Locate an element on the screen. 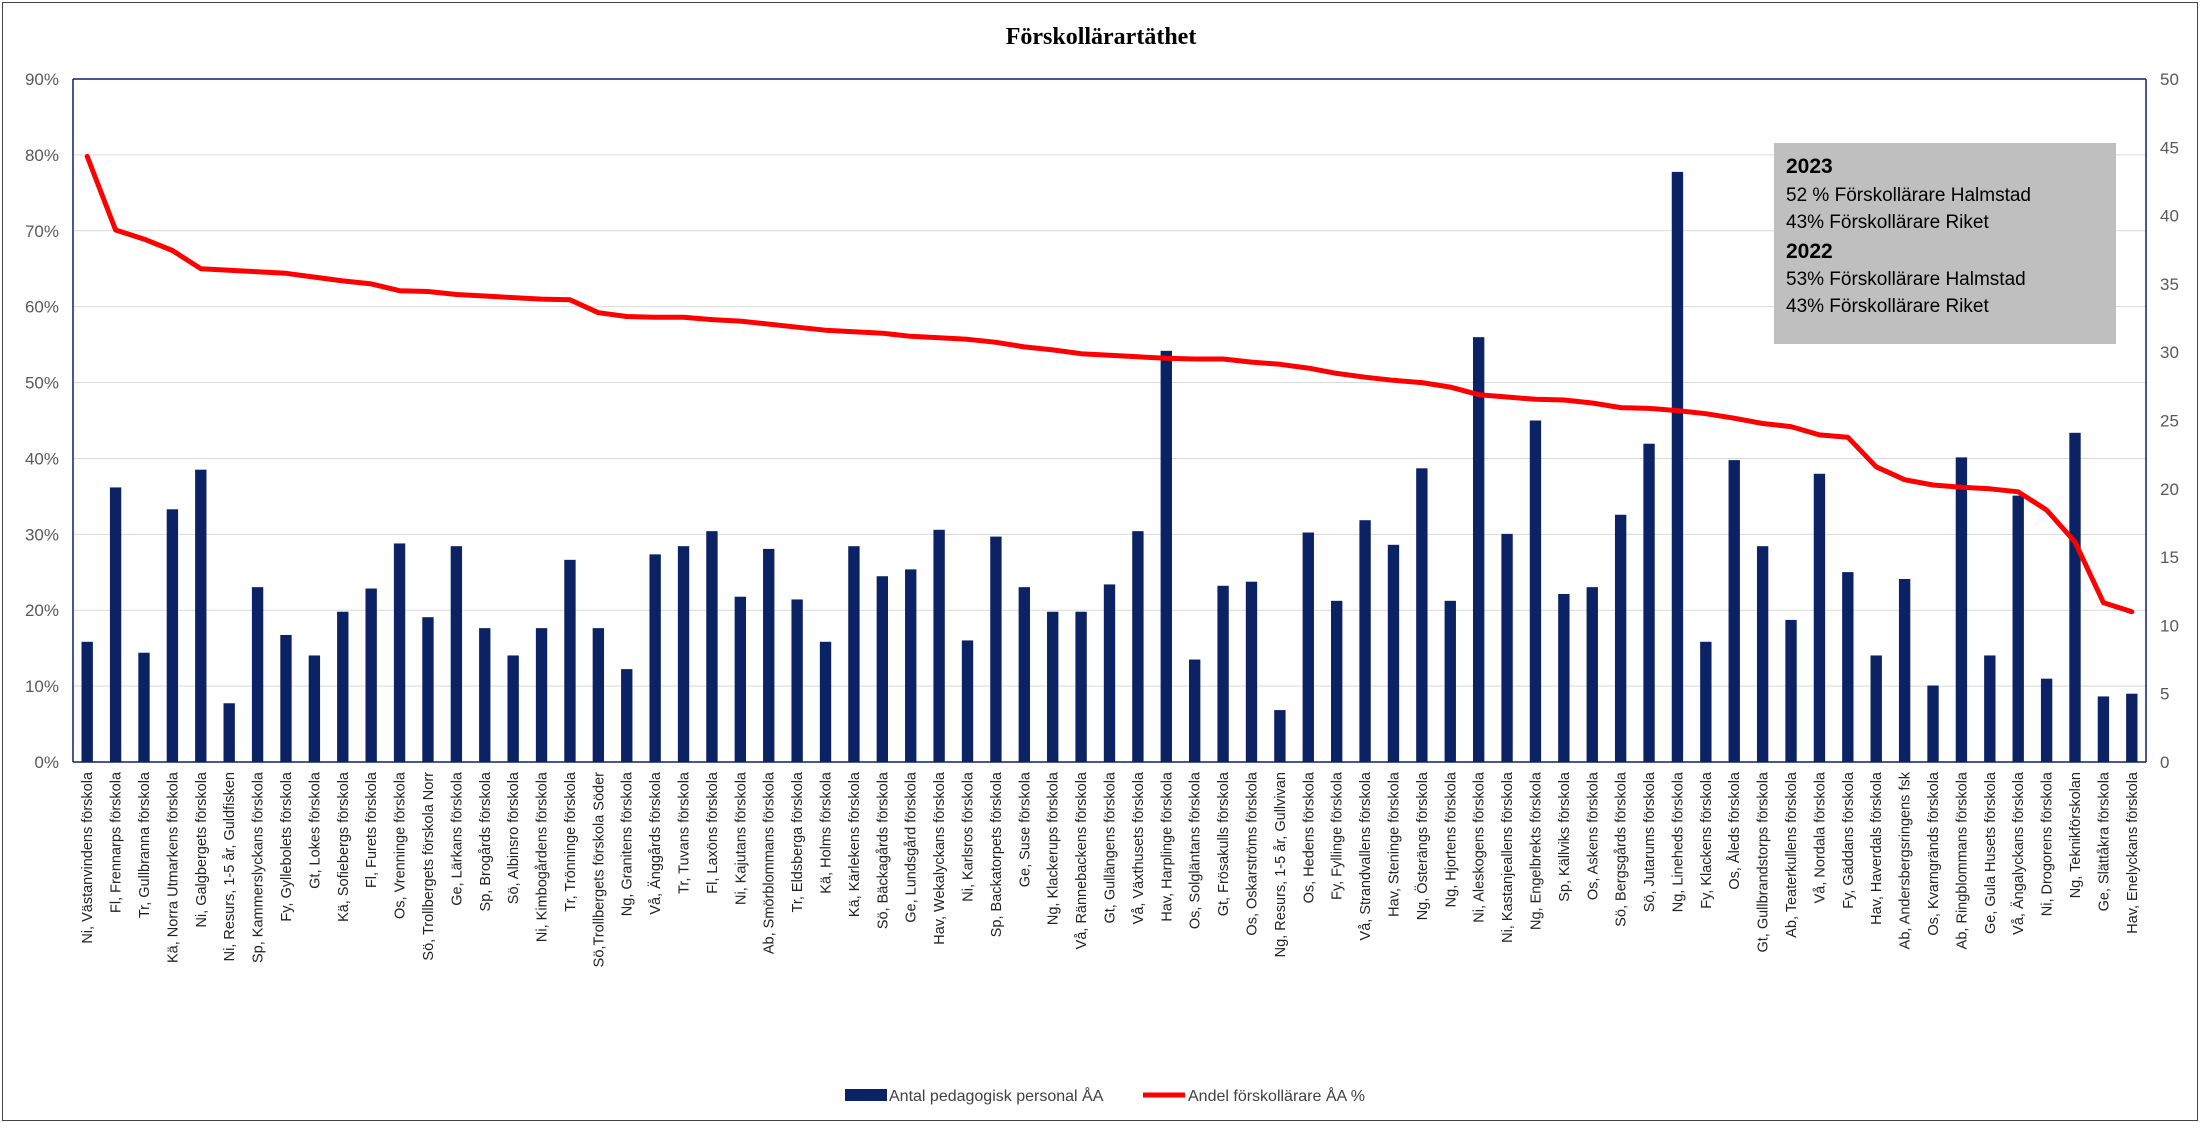 The image size is (2202, 1123). left-tick-label: 90% is located at coordinates (42, 79).